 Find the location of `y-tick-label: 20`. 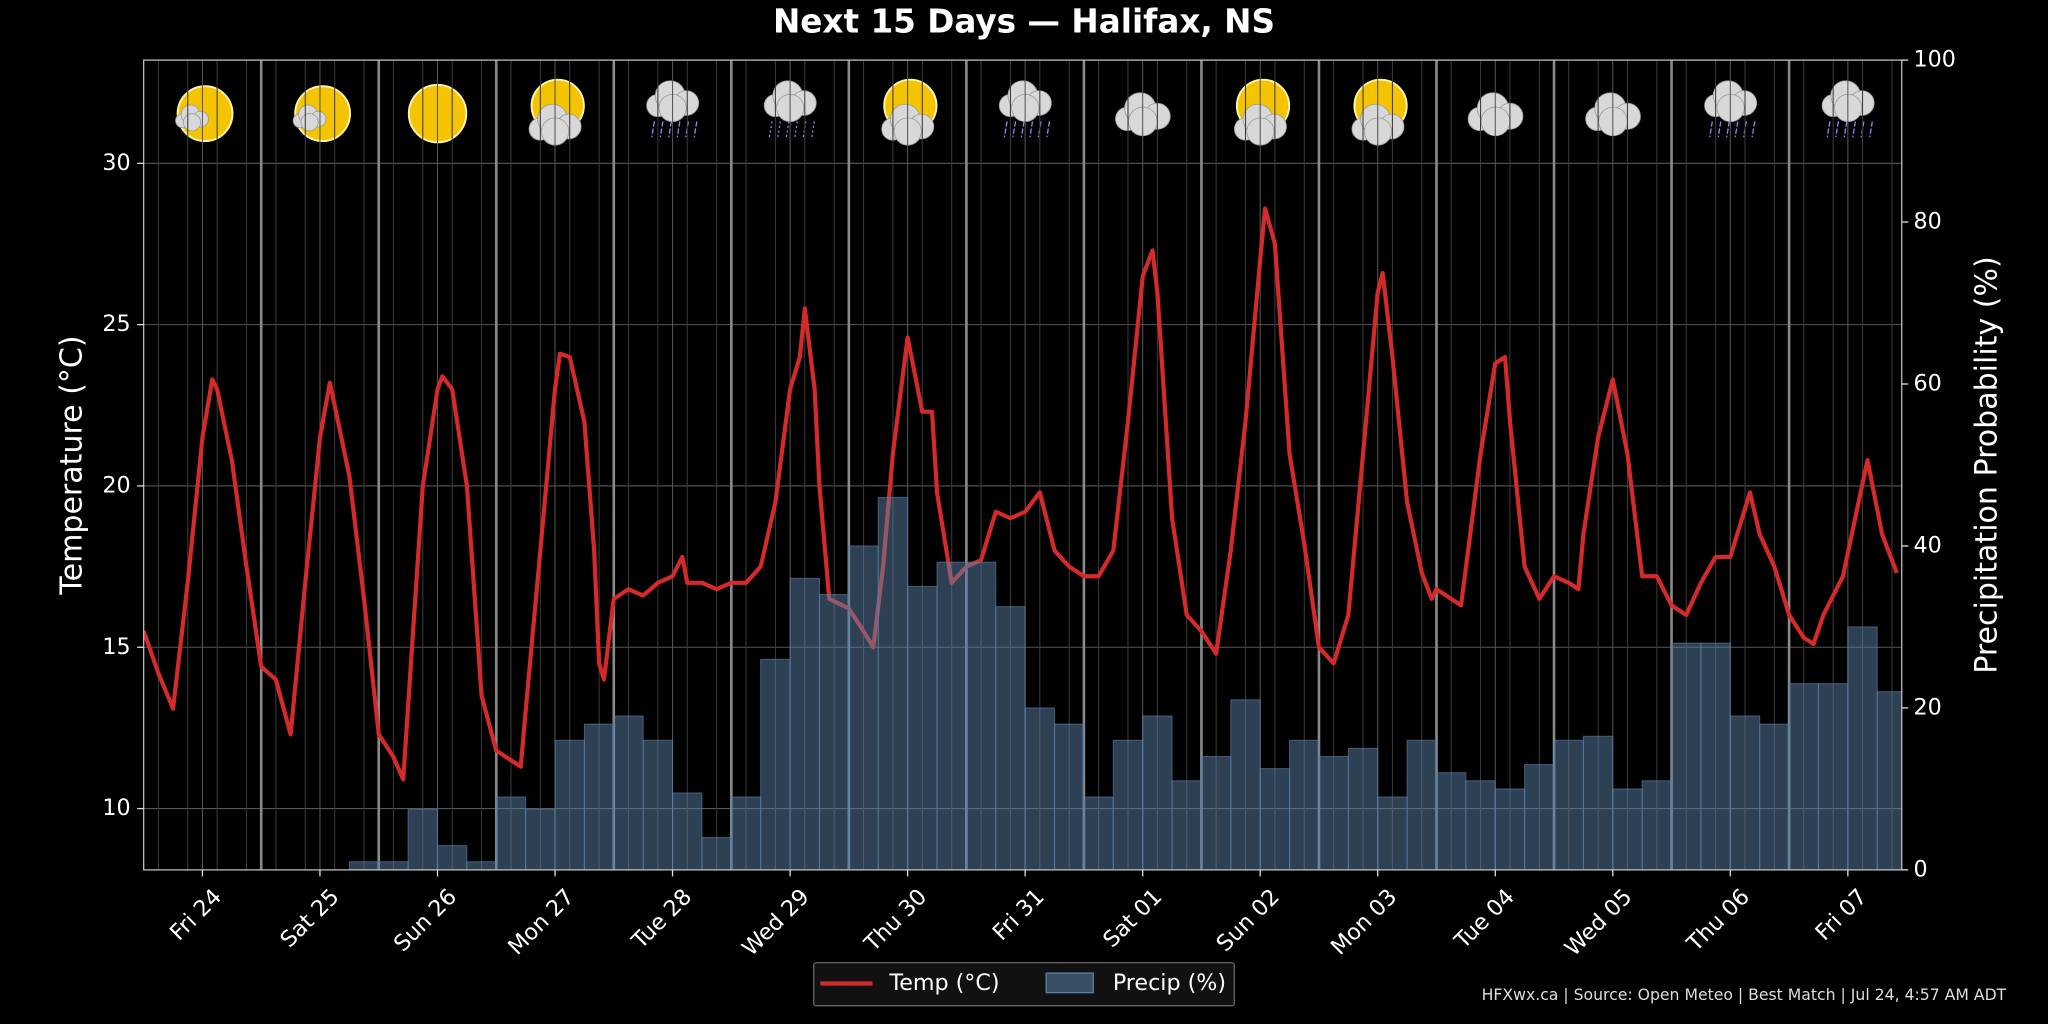

y-tick-label: 20 is located at coordinates (116, 485).